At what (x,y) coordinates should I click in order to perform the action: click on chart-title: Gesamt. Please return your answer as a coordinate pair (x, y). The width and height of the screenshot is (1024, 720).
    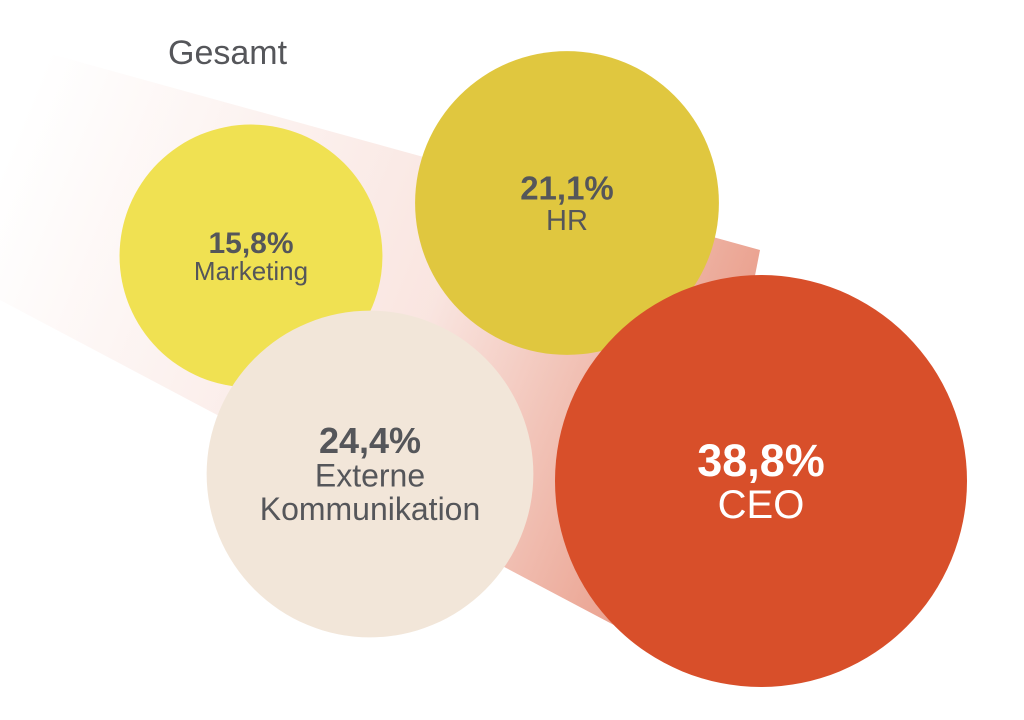
    Looking at the image, I should click on (228, 53).